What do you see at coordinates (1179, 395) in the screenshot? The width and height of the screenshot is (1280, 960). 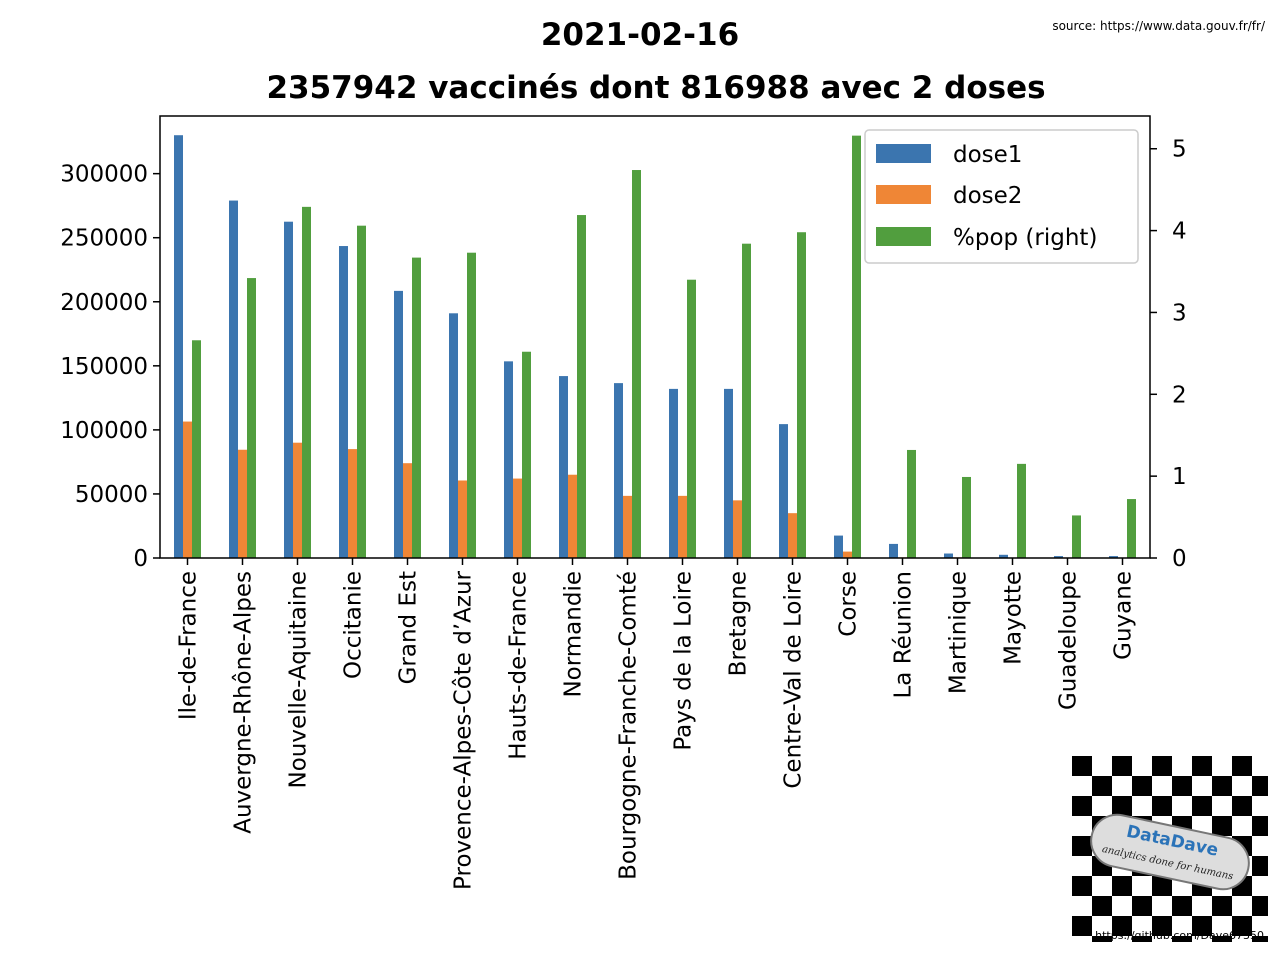 I see `y2-tick-label: 2` at bounding box center [1179, 395].